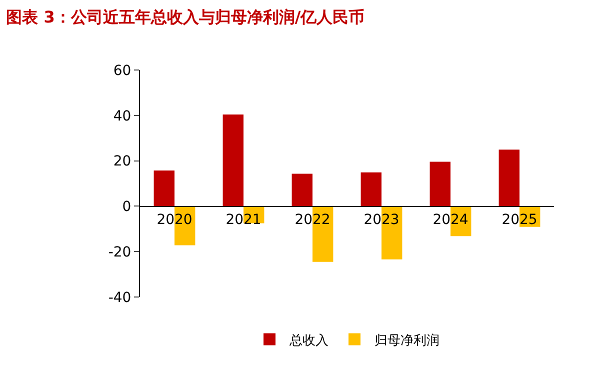  I want to click on y-tick-label: -20, so click(120, 252).